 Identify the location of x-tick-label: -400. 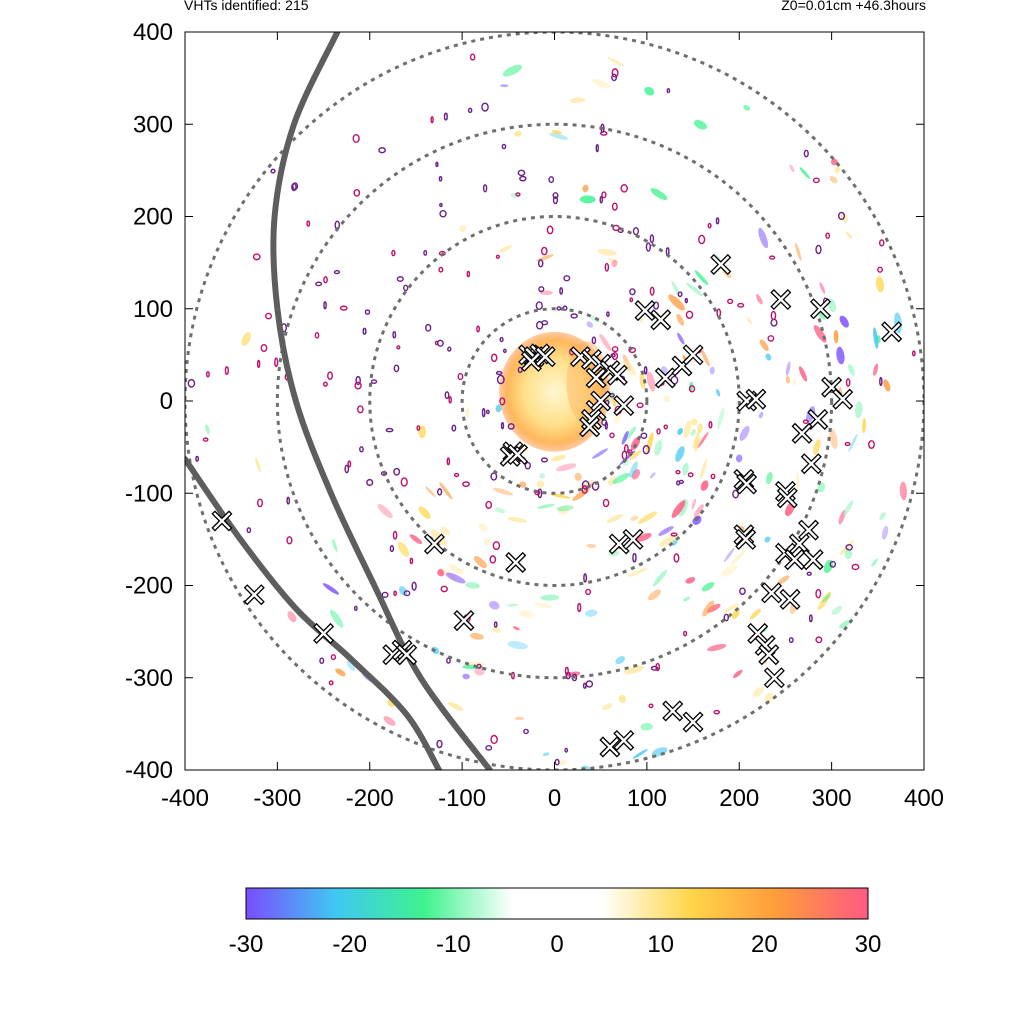
(185, 798).